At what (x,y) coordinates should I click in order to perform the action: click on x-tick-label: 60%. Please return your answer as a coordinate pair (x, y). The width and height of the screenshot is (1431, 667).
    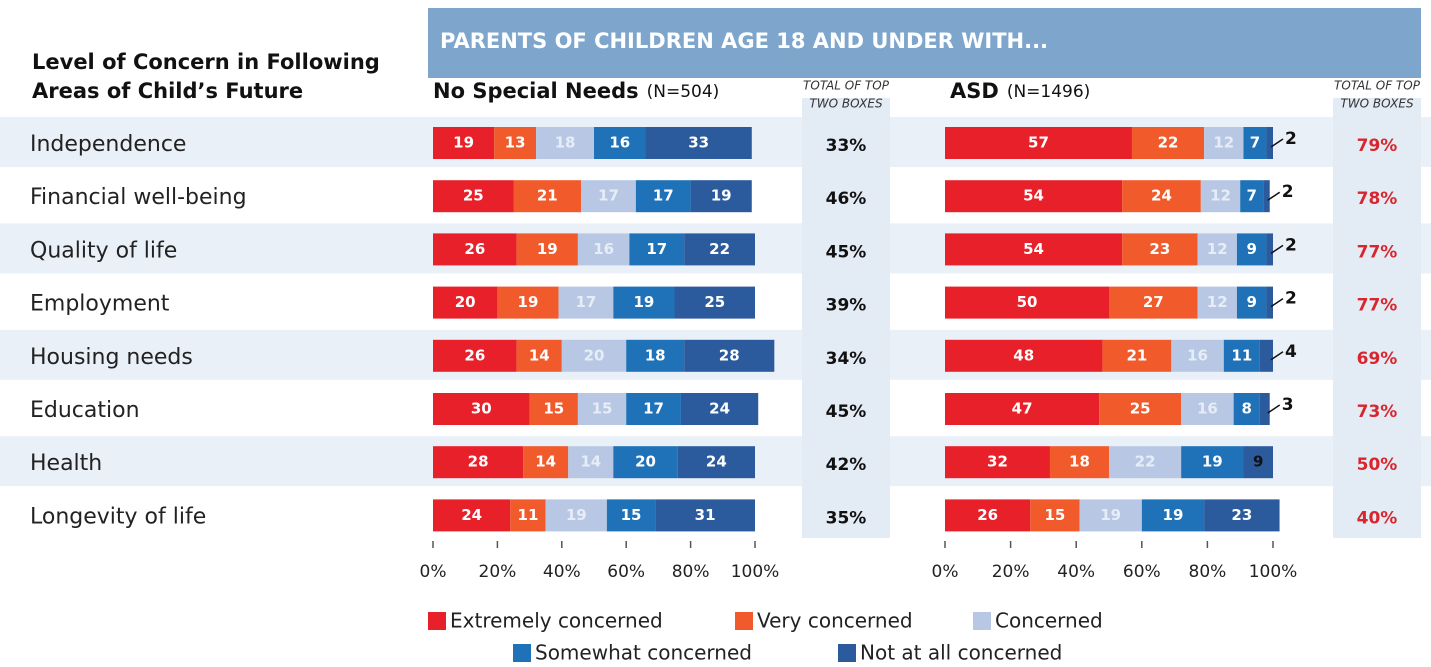
    Looking at the image, I should click on (626, 572).